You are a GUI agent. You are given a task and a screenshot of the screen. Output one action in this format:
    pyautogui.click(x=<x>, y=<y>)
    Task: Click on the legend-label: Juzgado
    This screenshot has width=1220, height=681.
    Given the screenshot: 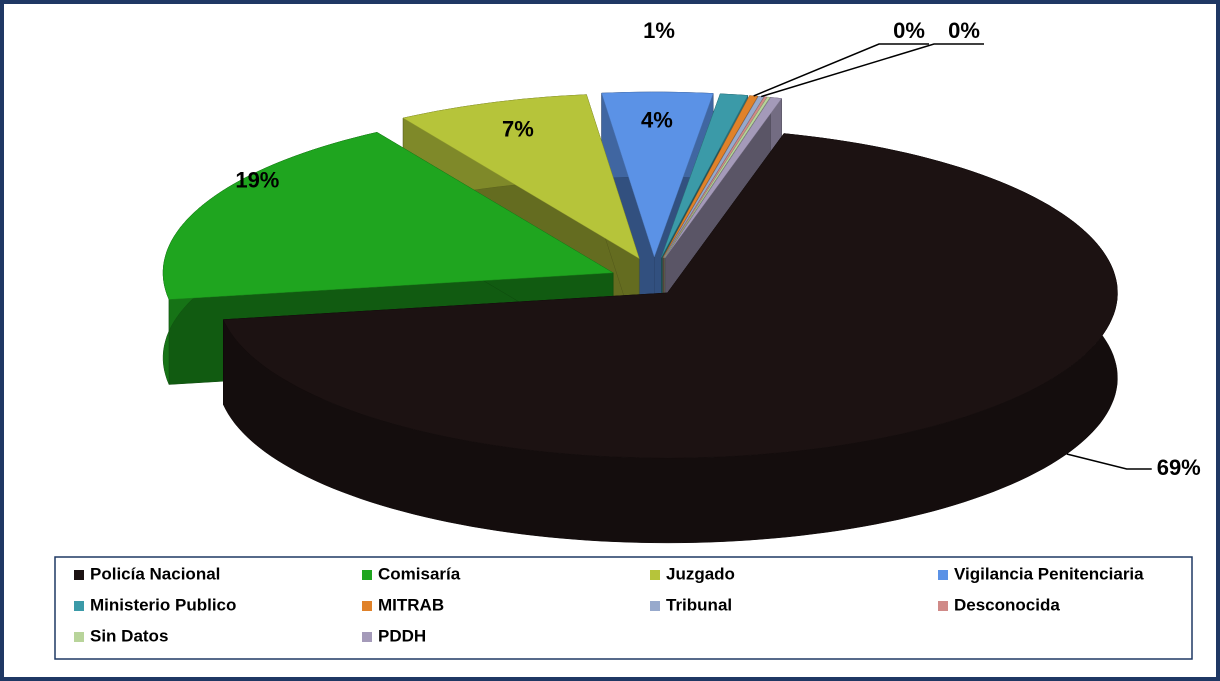 What is the action you would take?
    pyautogui.click(x=700, y=573)
    